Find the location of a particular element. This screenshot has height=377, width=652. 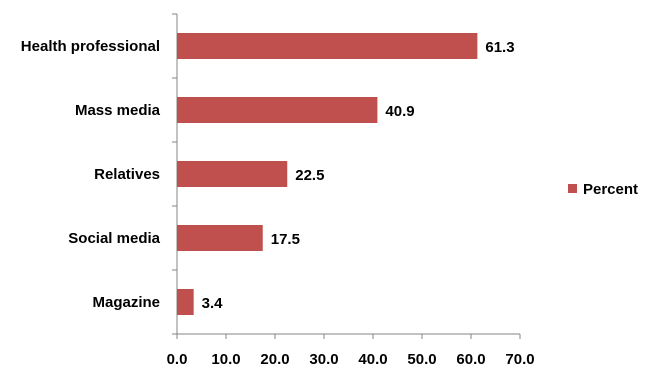

x-tick-label: 0.0 is located at coordinates (177, 359).